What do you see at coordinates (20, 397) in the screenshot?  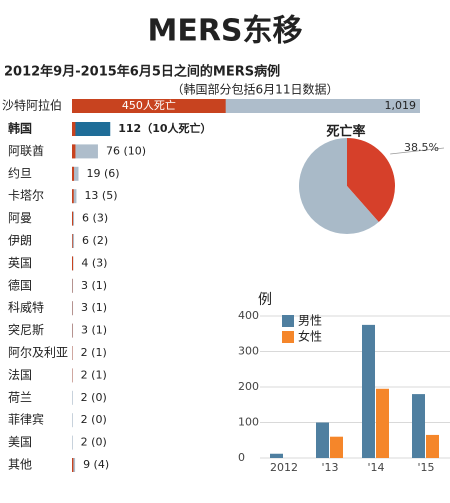 I see `country-label: 荷兰` at bounding box center [20, 397].